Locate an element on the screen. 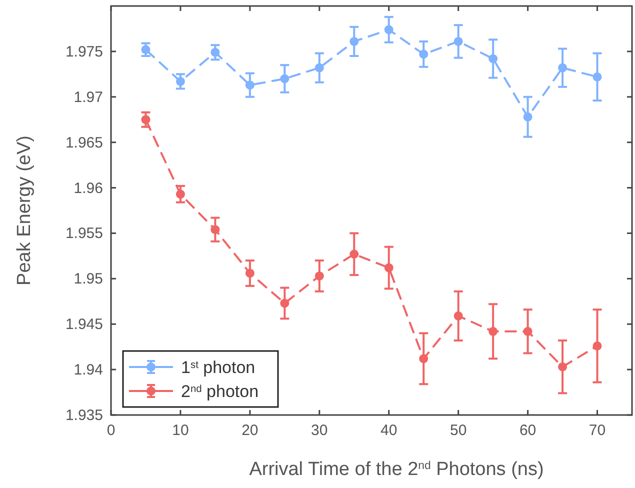  y-tick-label: 1.975 is located at coordinates (84, 51).